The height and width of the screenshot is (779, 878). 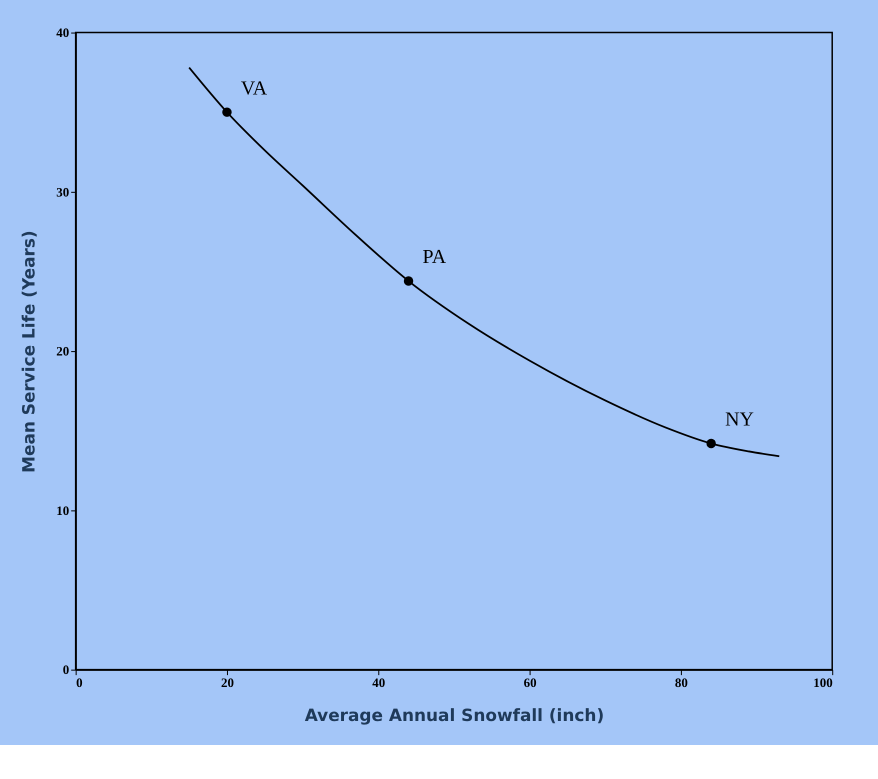 I want to click on y-axis-title: Mean Service Life (Years), so click(x=28, y=351).